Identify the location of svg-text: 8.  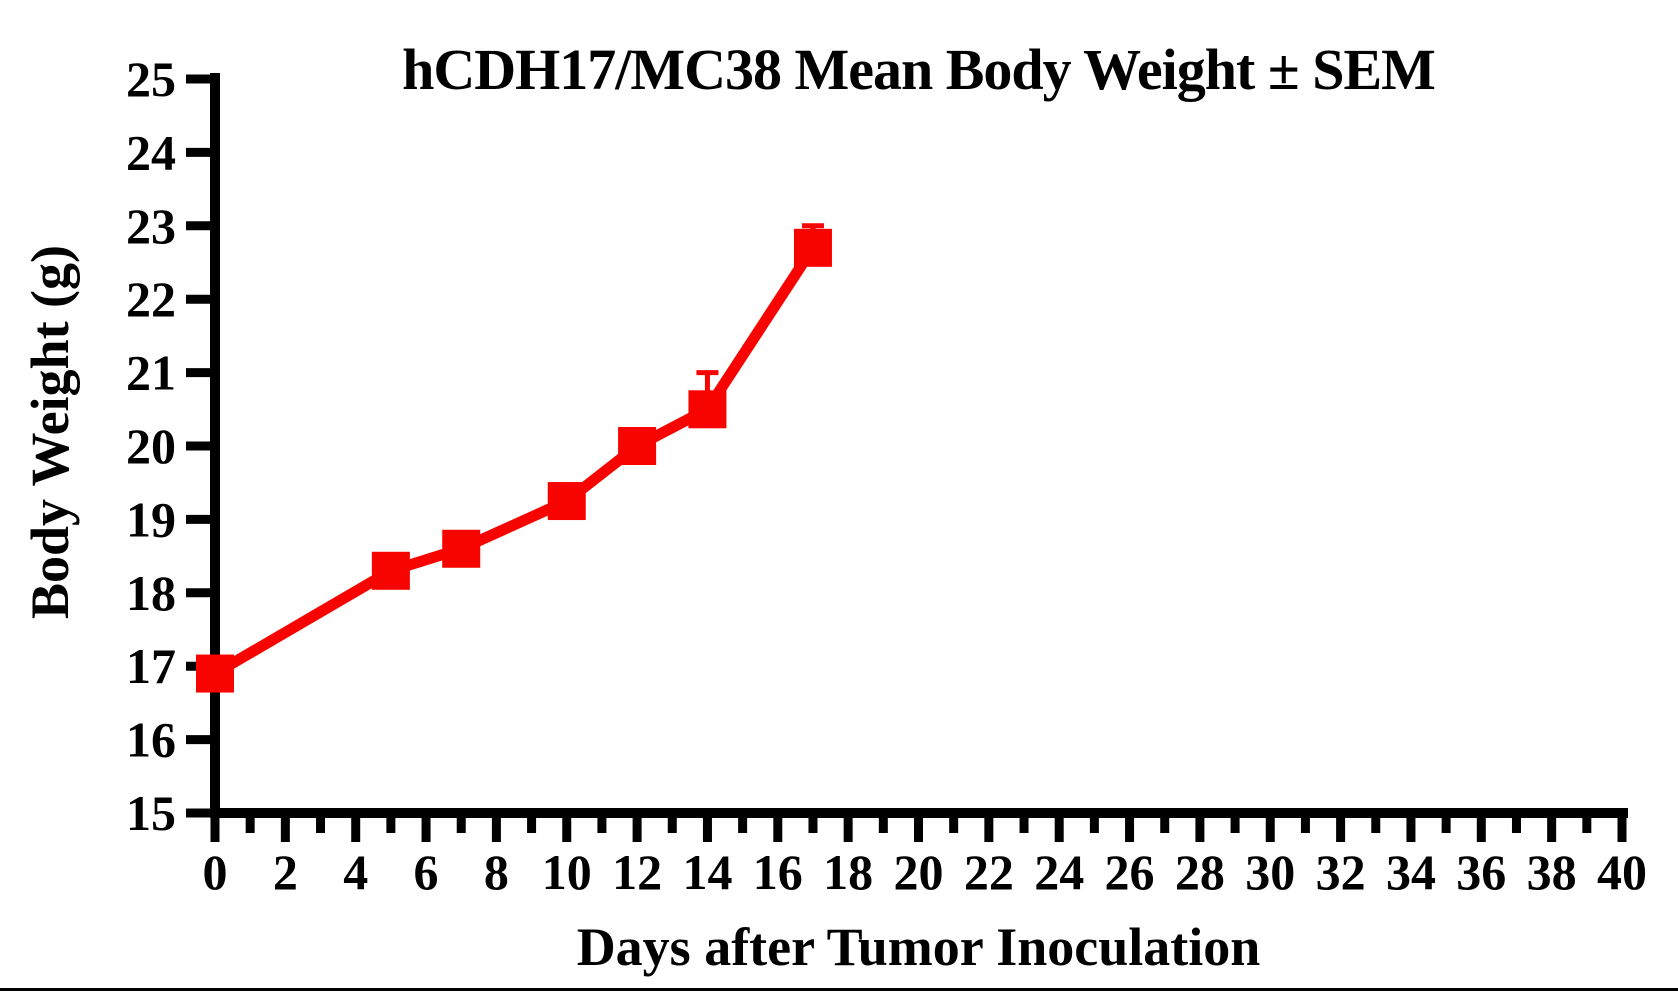
(496, 872).